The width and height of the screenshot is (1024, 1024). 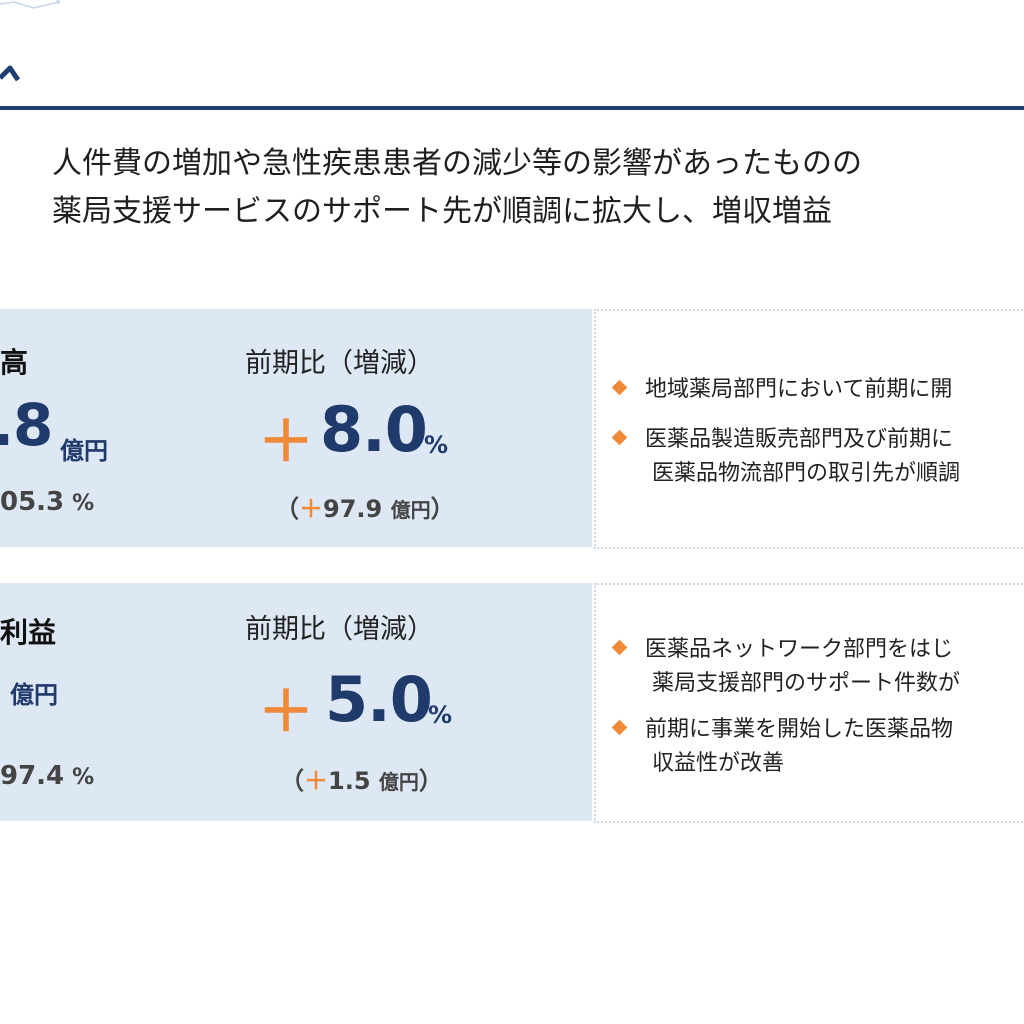 What do you see at coordinates (398, 782) in the screenshot?
I see `profit-amt-unit: 億円` at bounding box center [398, 782].